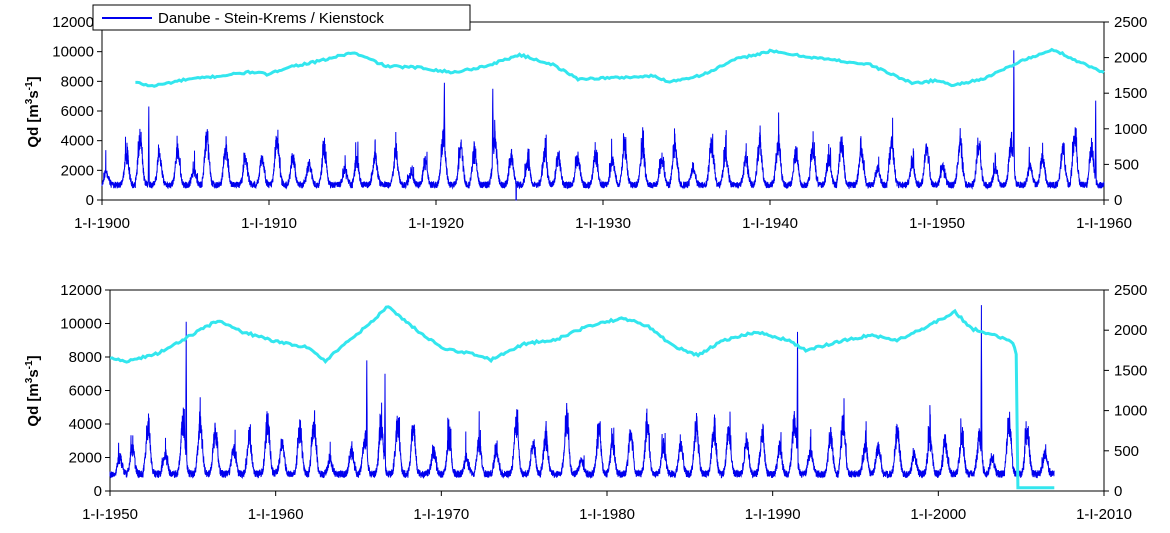 The height and width of the screenshot is (533, 1170). I want to click on legend-box, so click(281, 17).